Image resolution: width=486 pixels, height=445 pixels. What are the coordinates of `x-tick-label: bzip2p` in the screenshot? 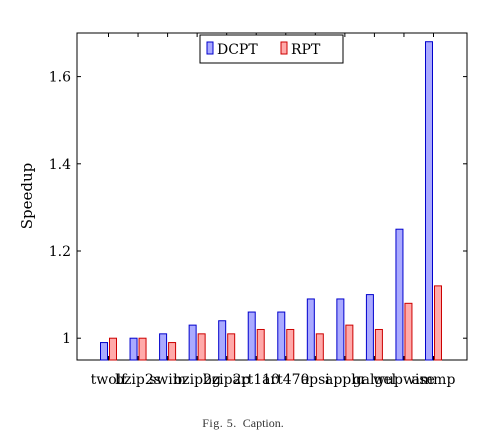 It's located at (227, 380).